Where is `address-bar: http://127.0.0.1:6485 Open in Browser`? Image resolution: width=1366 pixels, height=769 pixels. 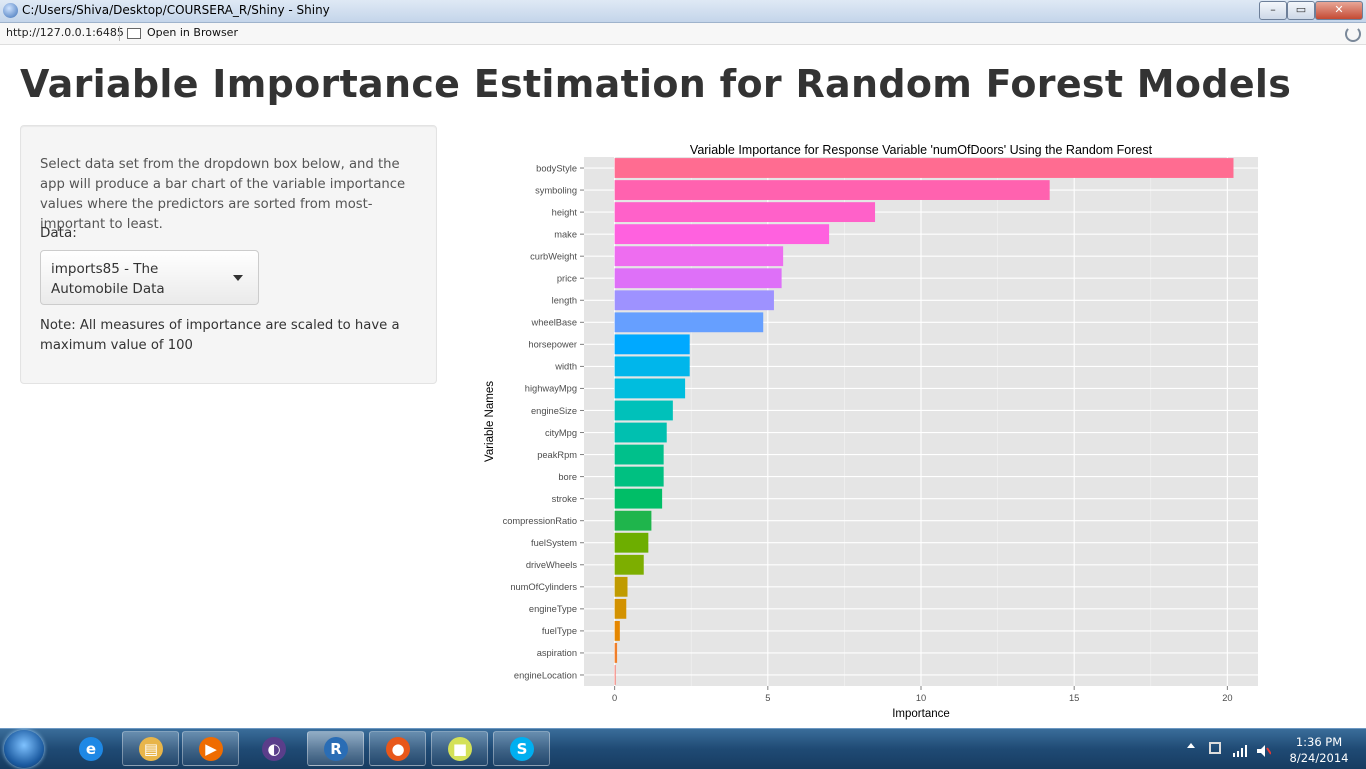 address-bar: http://127.0.0.1:6485 Open in Browser is located at coordinates (683, 34).